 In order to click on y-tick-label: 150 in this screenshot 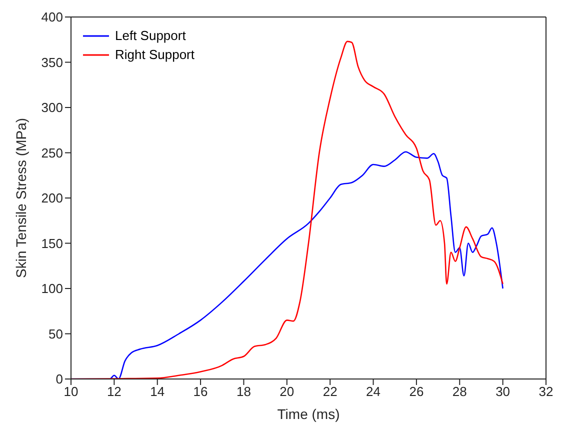, I will do `click(52, 243)`.